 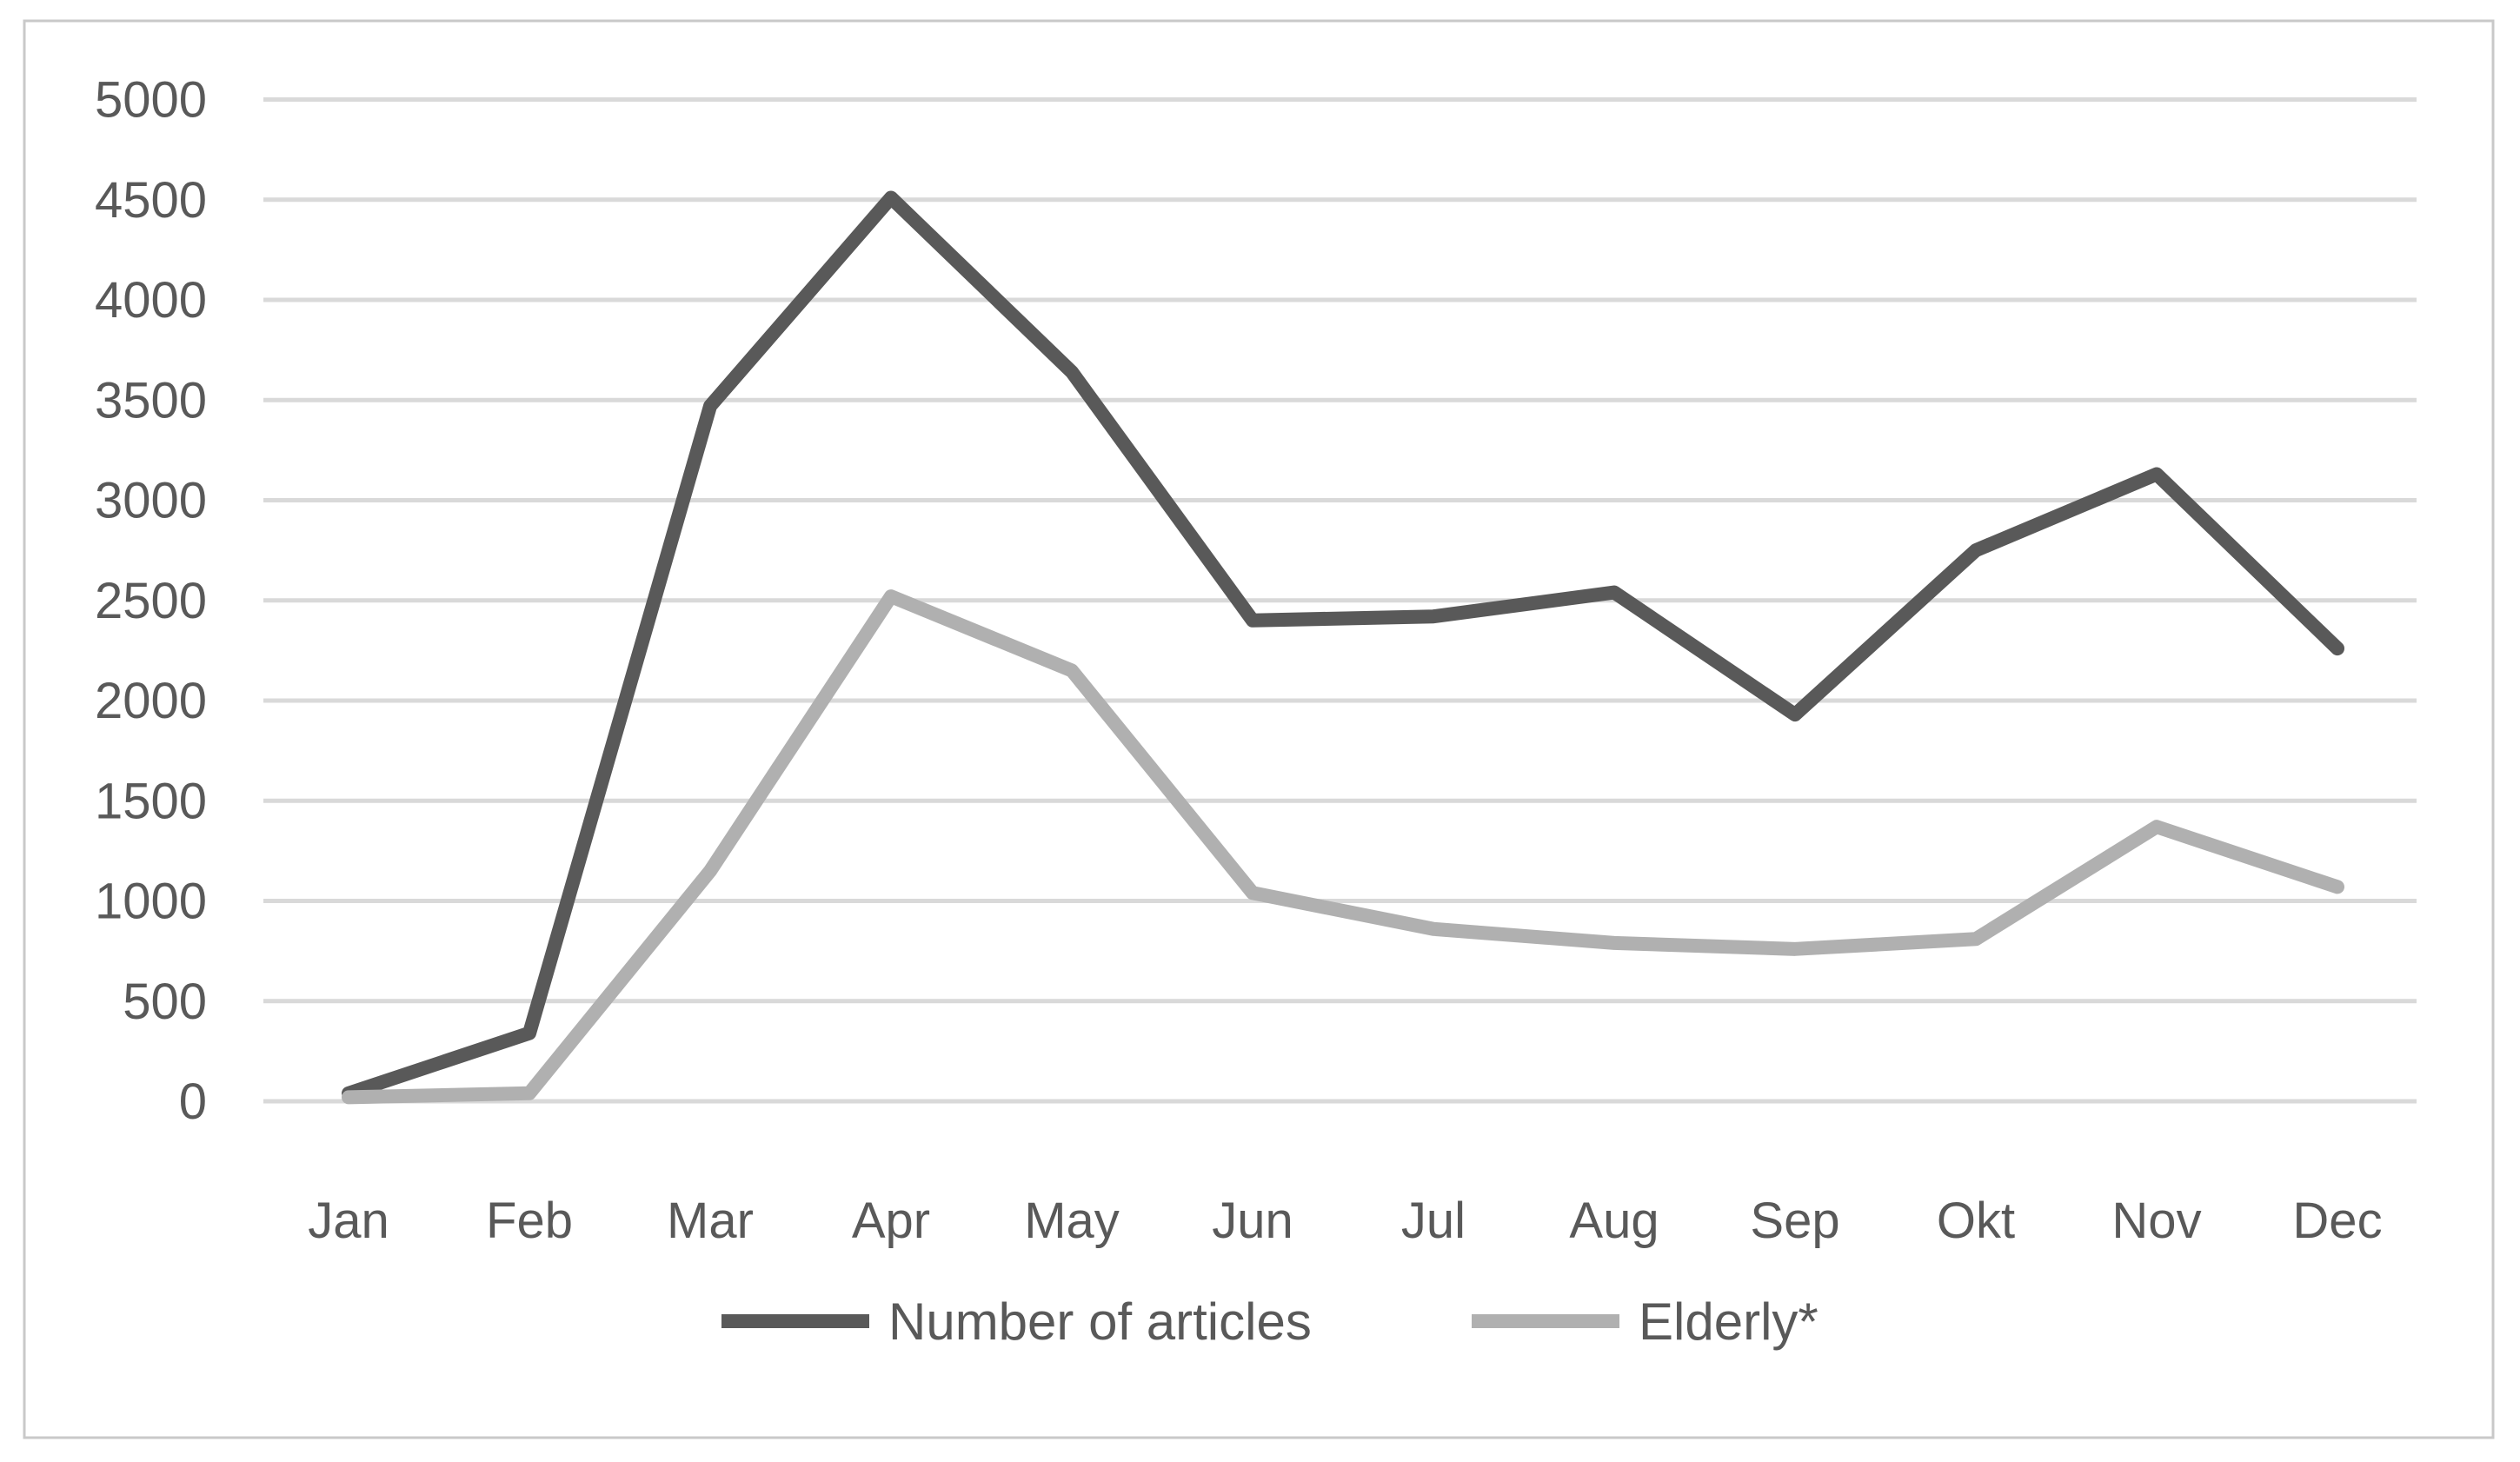 I want to click on y-tick-label: 500, so click(x=165, y=1002).